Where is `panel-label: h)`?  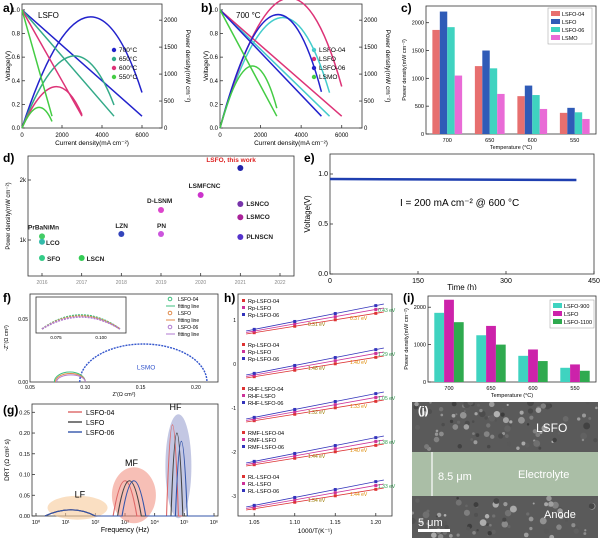
panel-label: h) is located at coordinates (229, 298).